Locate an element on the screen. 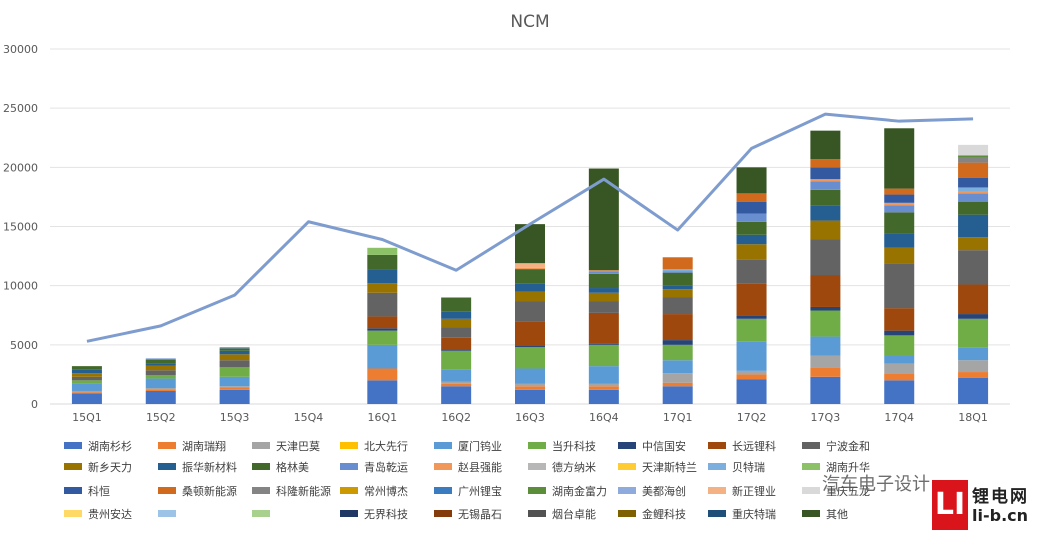  legend-label: 厦门钨业 is located at coordinates (480, 446).